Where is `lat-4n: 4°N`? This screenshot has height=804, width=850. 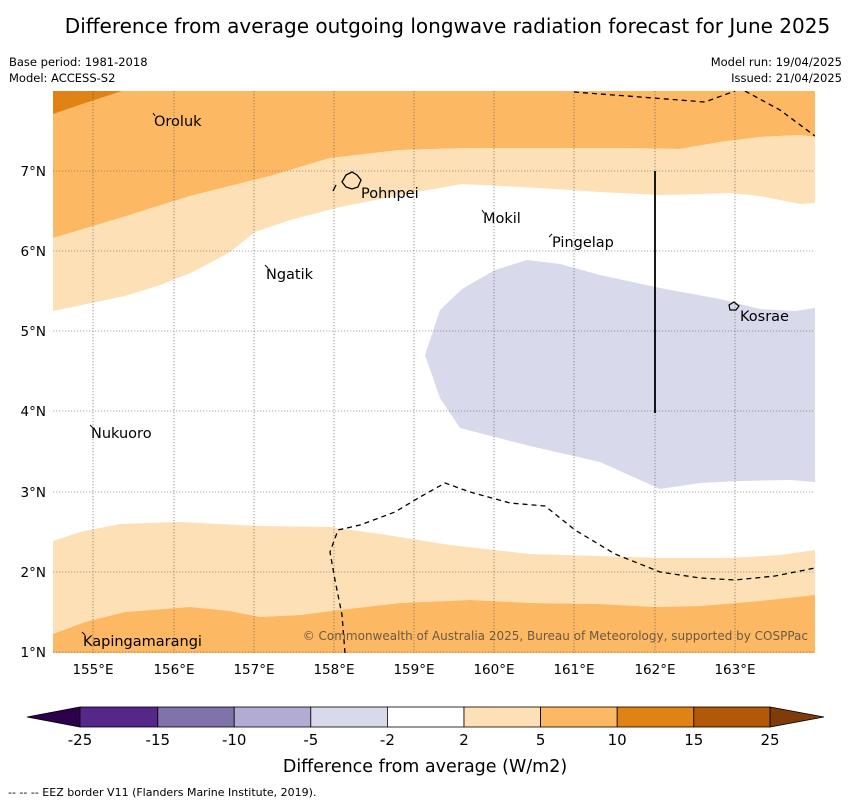
lat-4n: 4°N is located at coordinates (33, 412).